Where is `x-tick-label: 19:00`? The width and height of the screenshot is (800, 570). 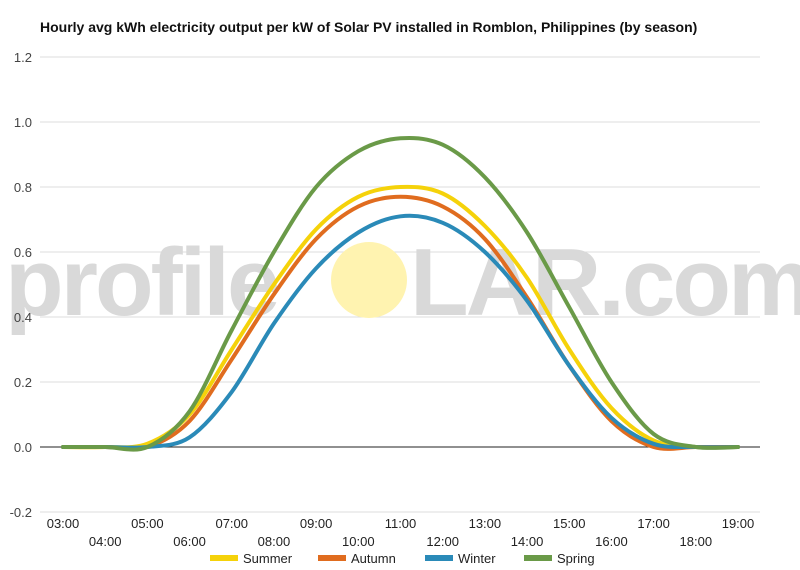 x-tick-label: 19:00 is located at coordinates (738, 523).